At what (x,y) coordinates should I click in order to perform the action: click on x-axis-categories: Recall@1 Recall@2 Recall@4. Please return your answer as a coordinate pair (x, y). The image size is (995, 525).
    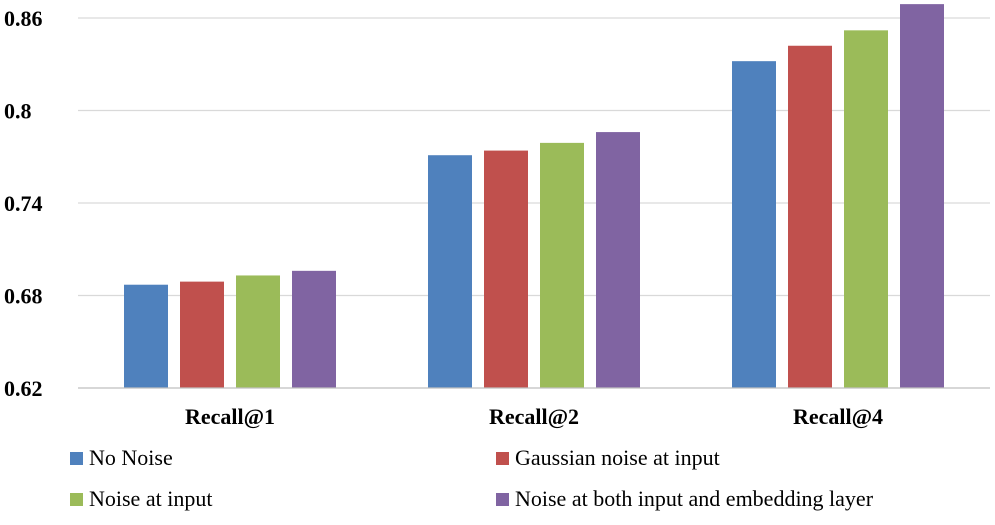
    Looking at the image, I should click on (534, 416).